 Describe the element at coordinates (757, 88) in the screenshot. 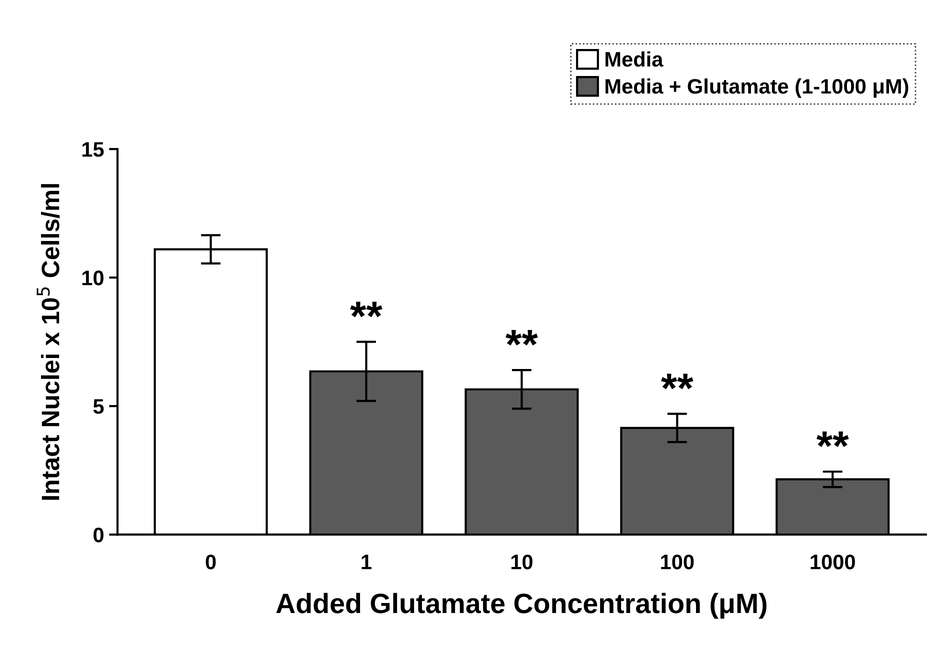

I see `legend-label: Media + Glutamate (1-1000 μM)` at that location.